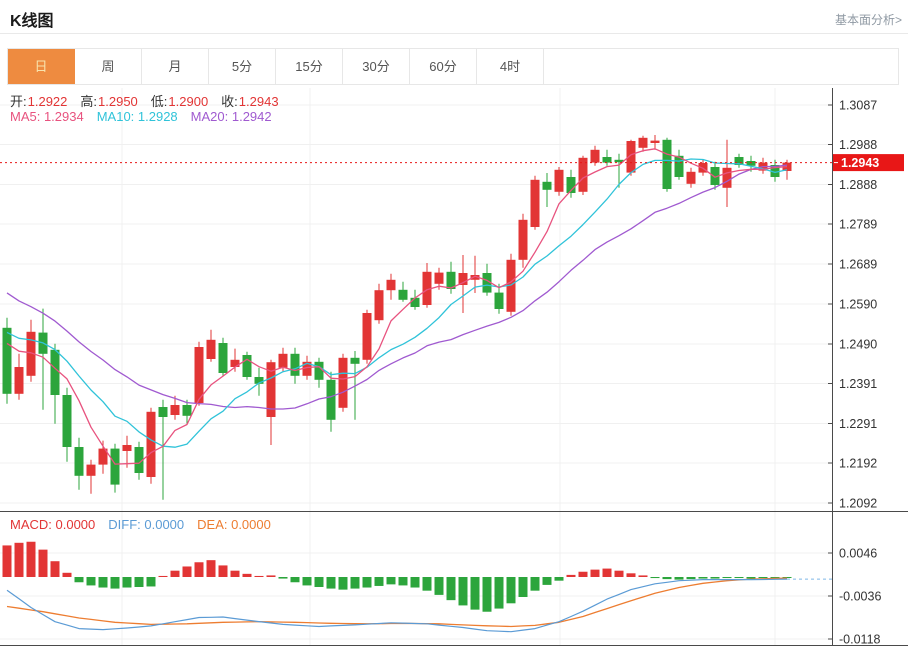  What do you see at coordinates (108, 66) in the screenshot?
I see `tab-周: 周` at bounding box center [108, 66].